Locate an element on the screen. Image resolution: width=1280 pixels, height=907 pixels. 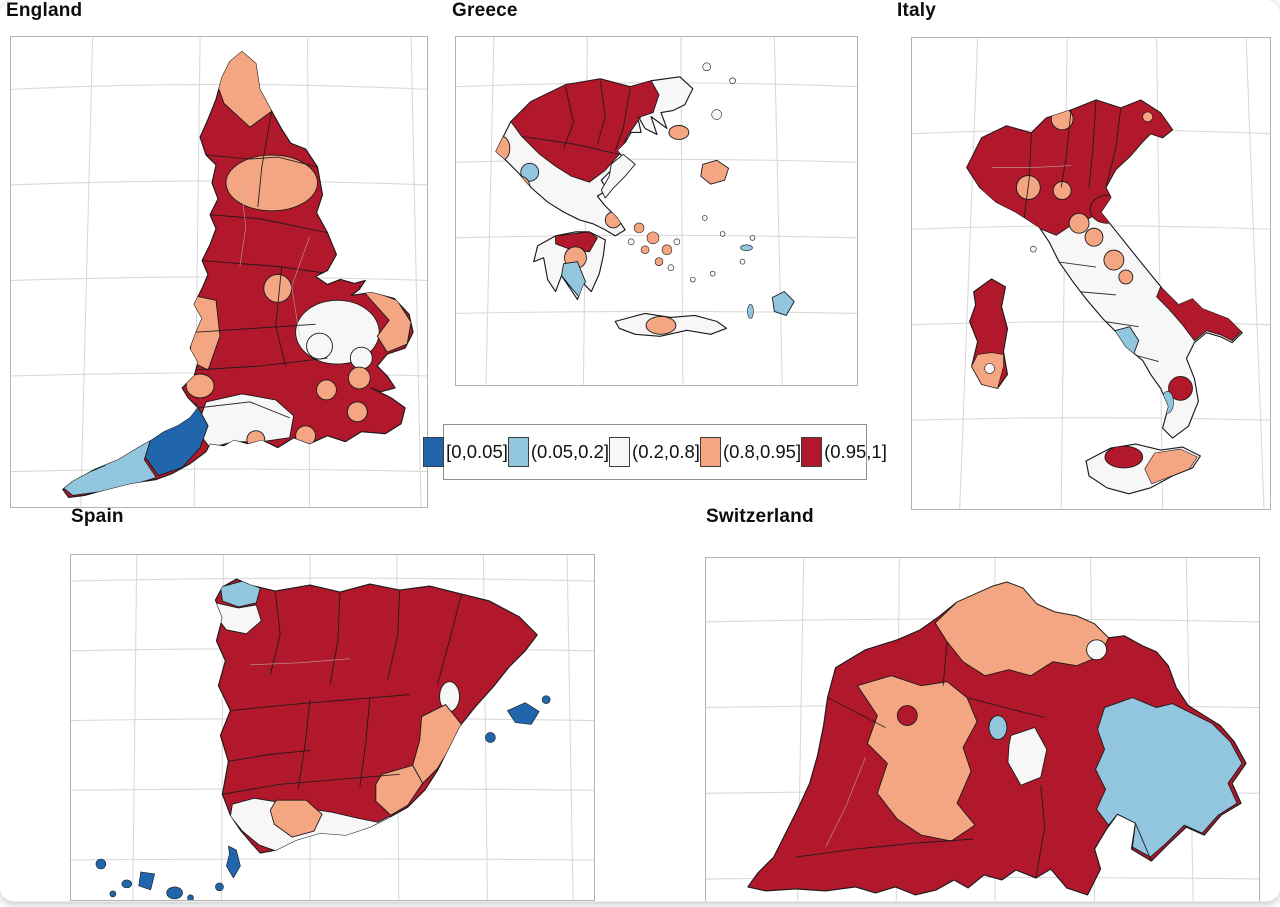
greece-internal-borders is located at coordinates (576, 117).